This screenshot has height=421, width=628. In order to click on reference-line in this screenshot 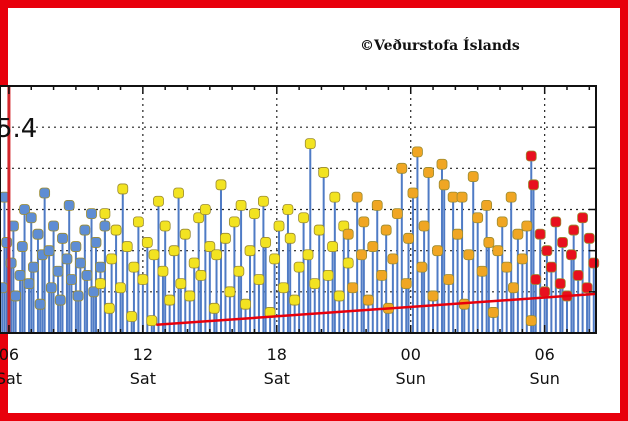, I will do `click(376, 309)`.